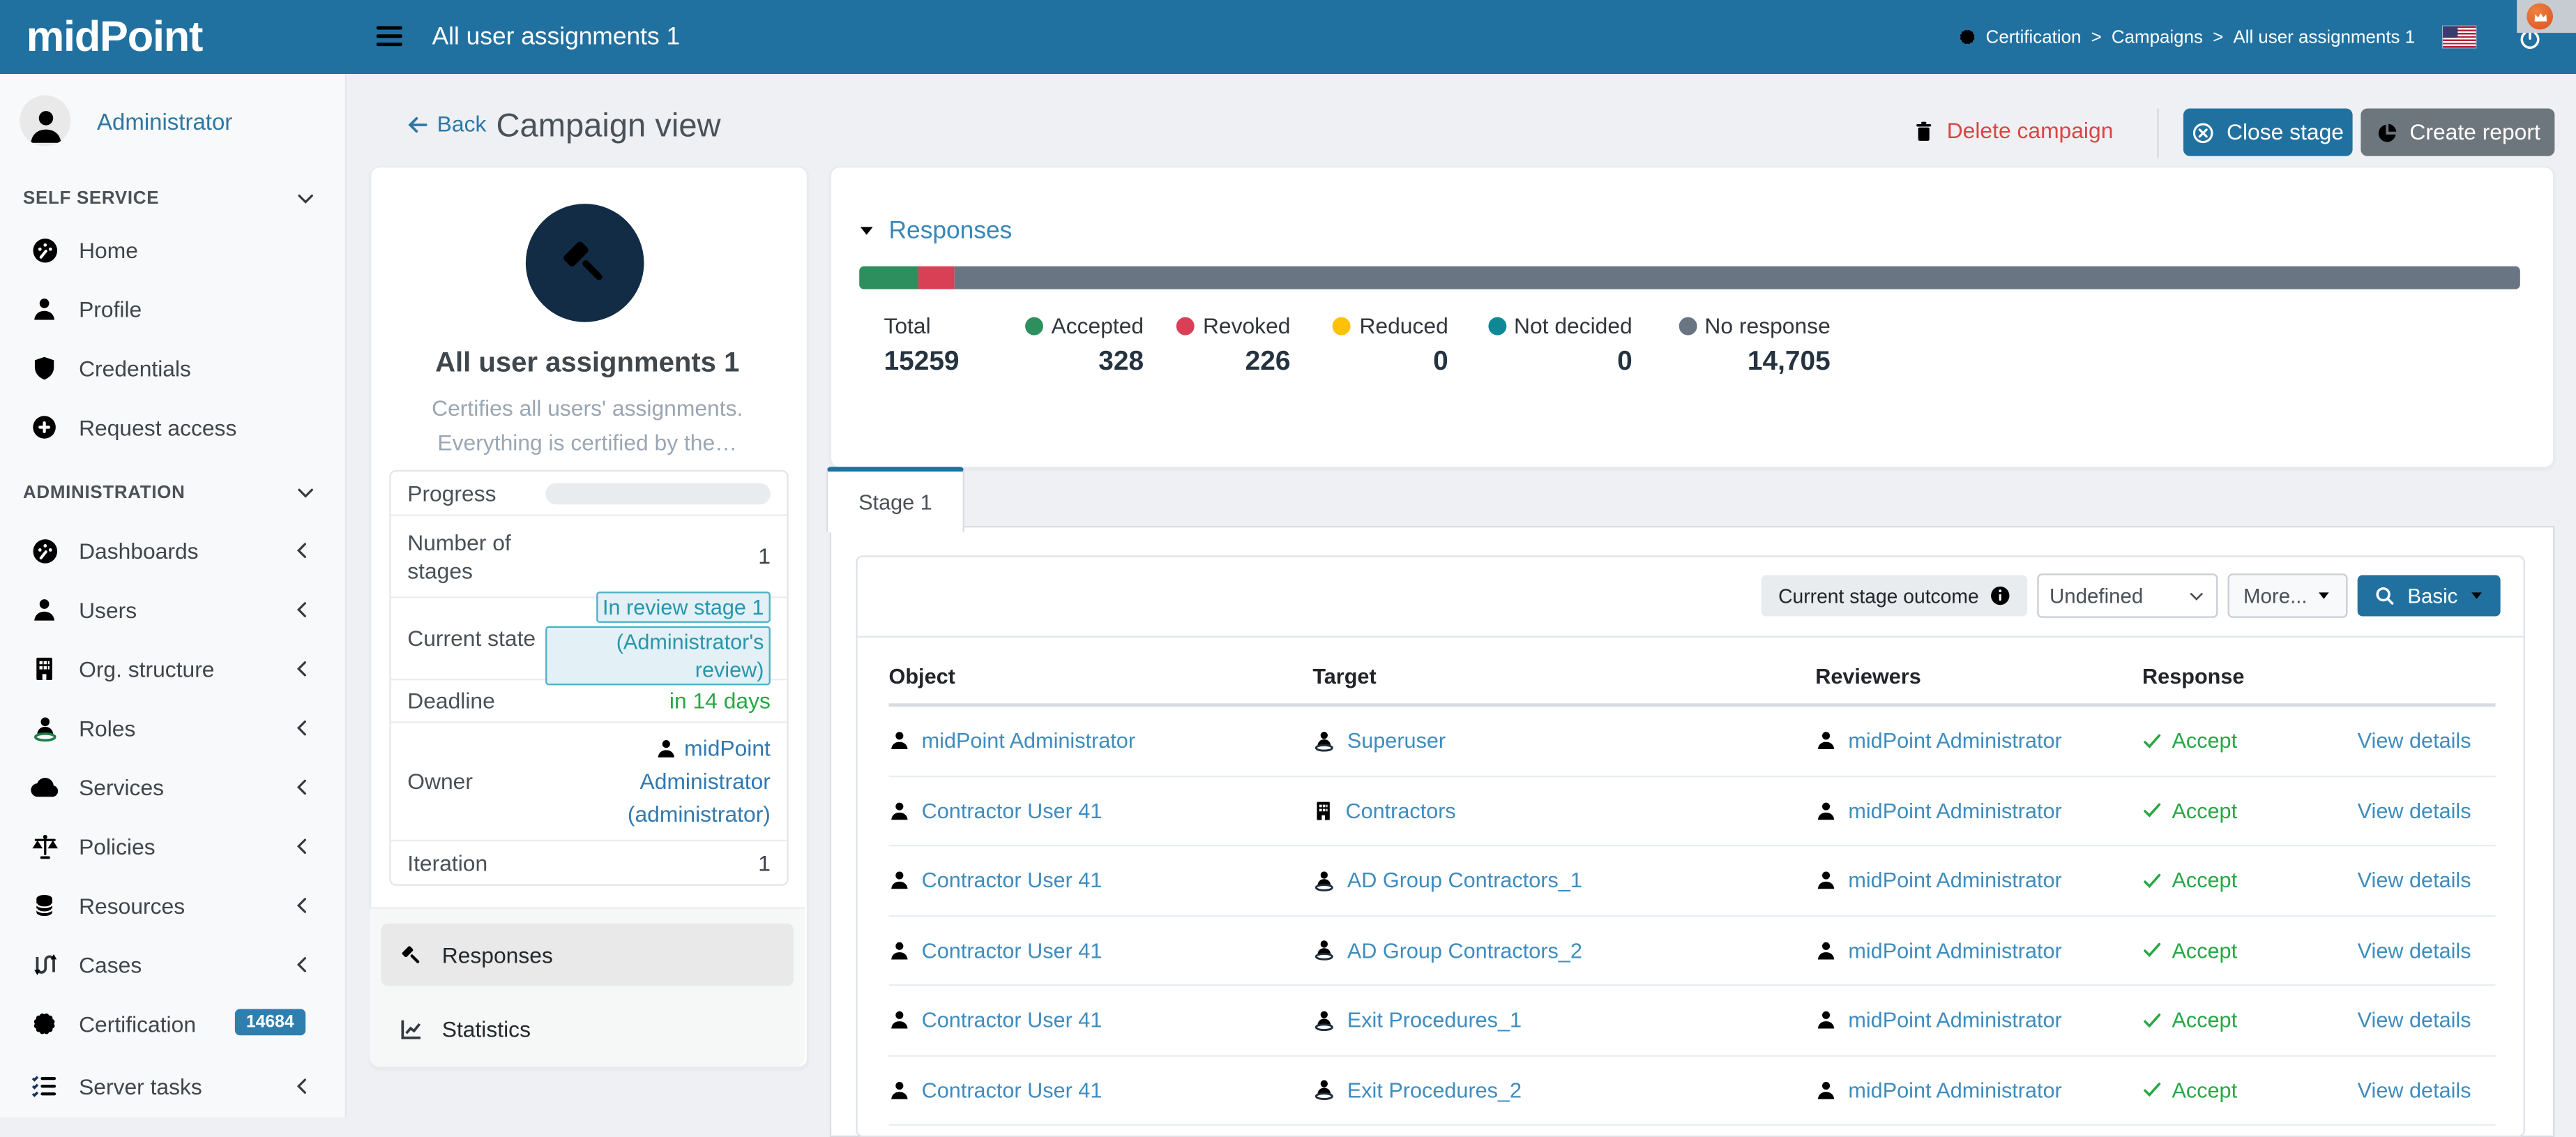  Describe the element at coordinates (587, 987) in the screenshot. I see `campaign-card-footer: Responses Statistics` at that location.